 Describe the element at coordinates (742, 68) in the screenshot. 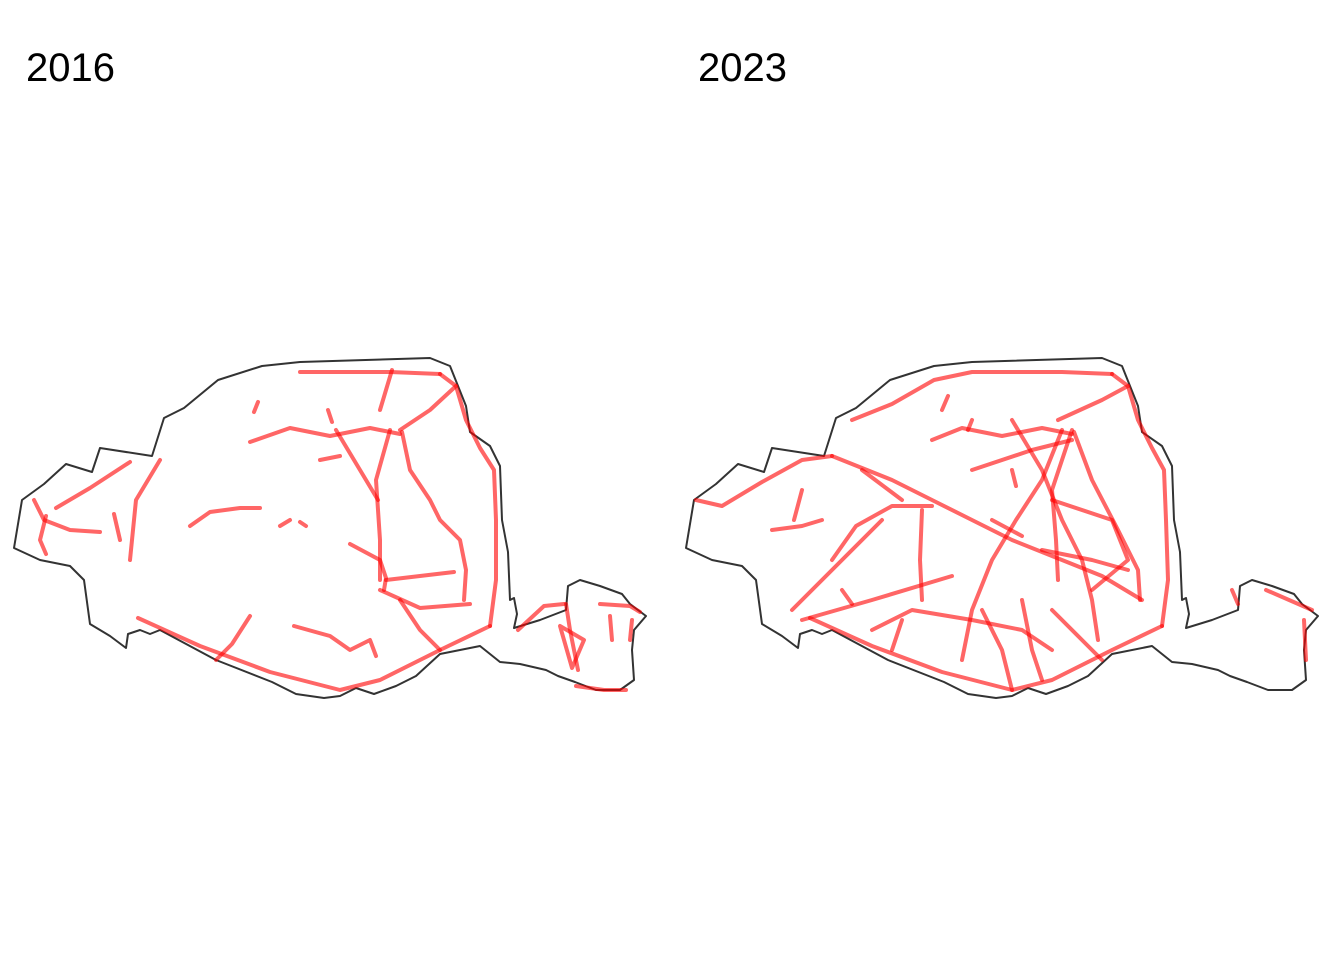

I see `panel-title: 2023` at that location.